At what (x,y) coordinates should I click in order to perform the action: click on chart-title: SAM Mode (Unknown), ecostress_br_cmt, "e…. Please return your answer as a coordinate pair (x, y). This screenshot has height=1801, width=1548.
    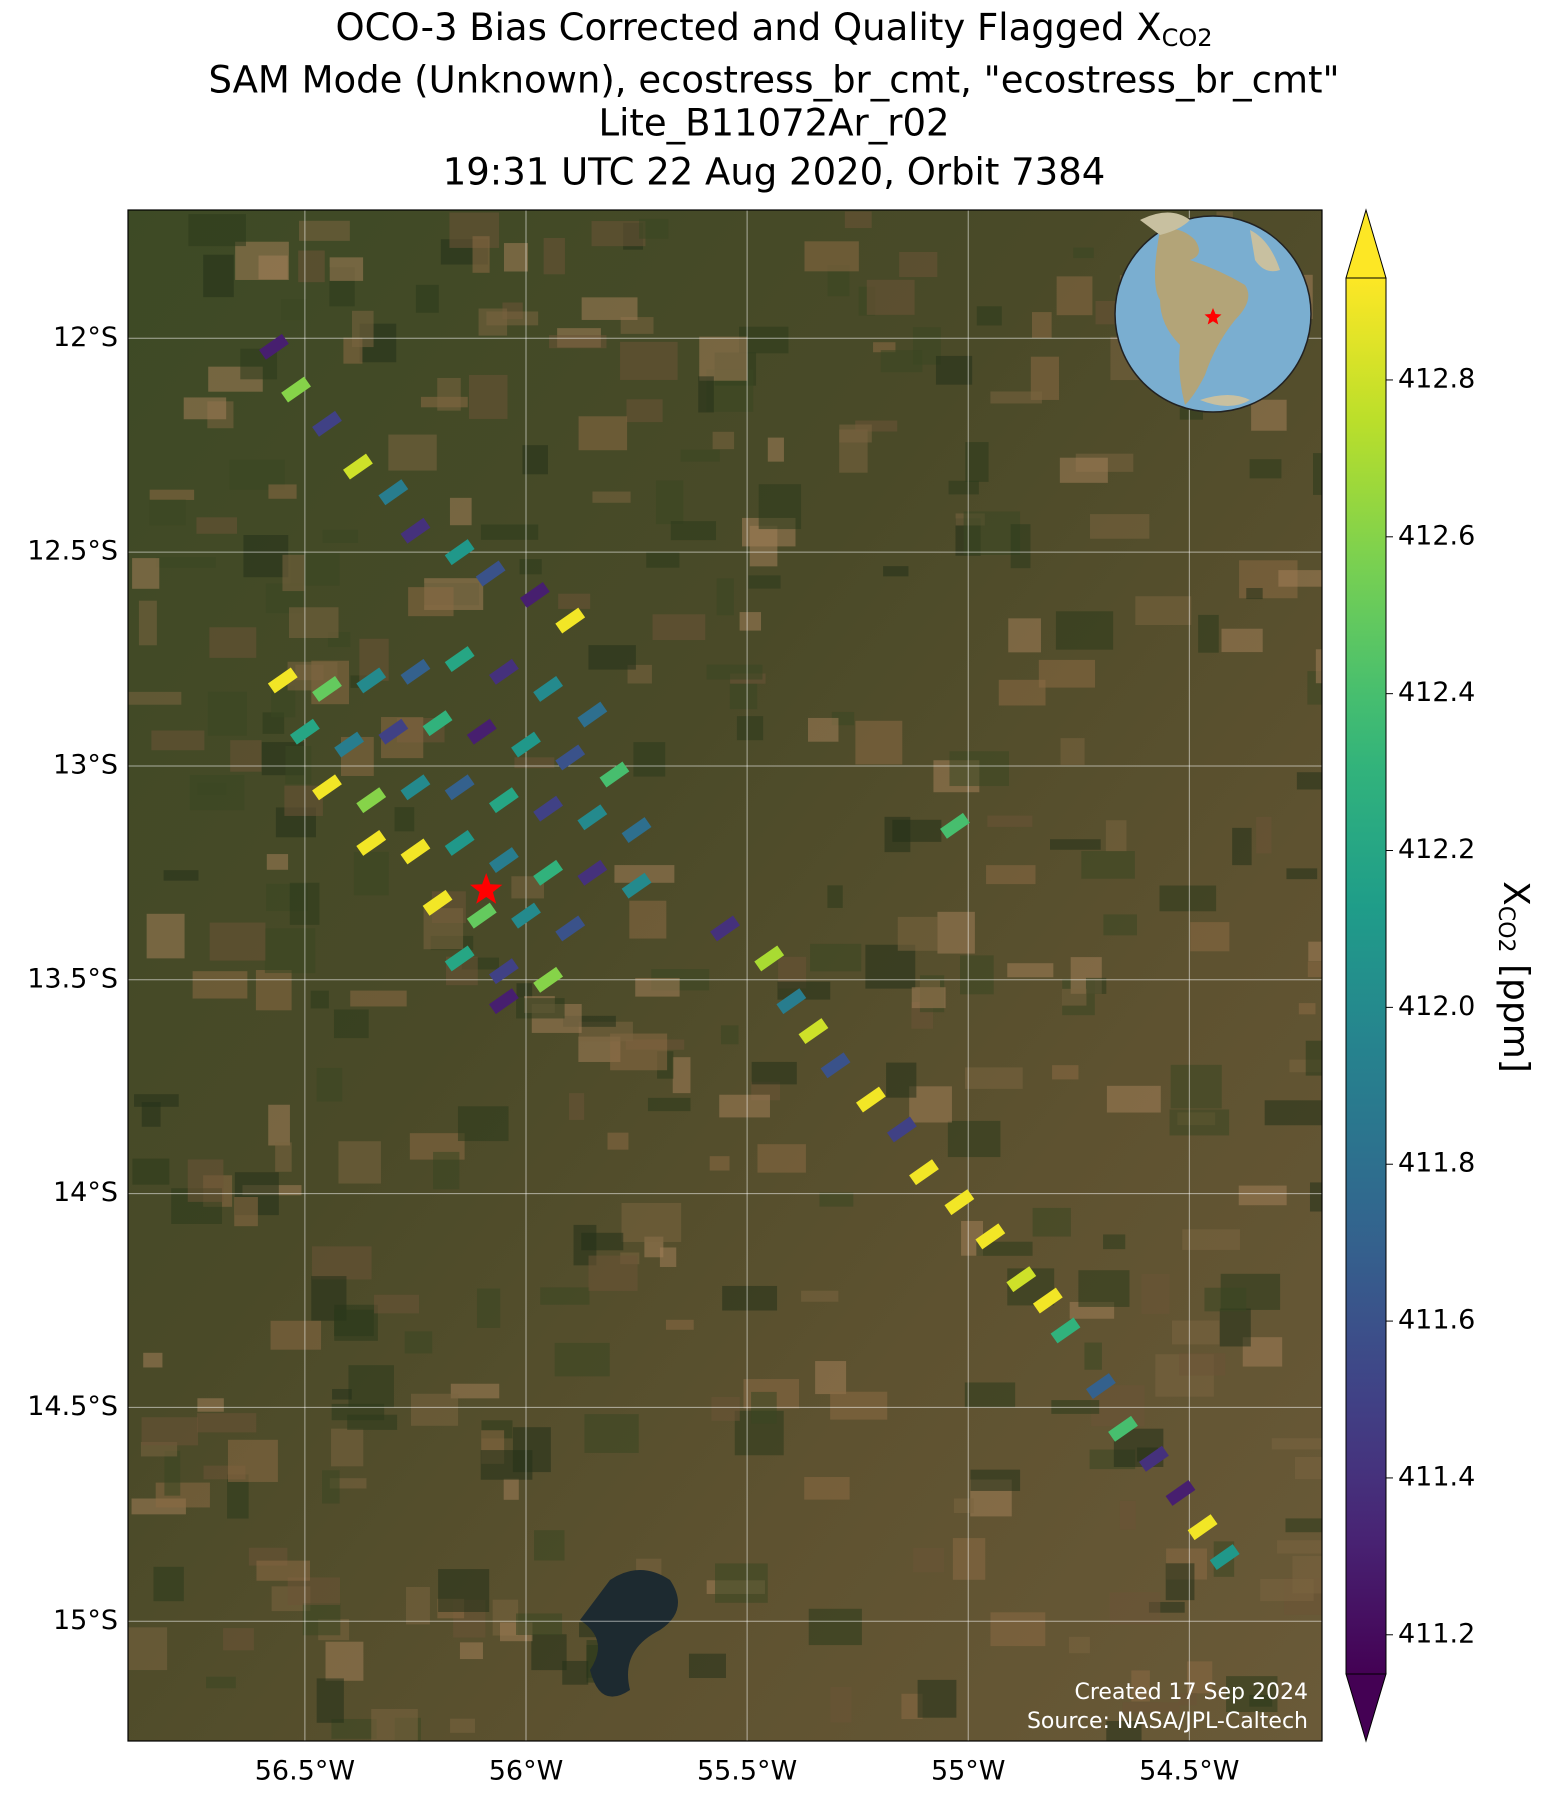
    Looking at the image, I should click on (773, 80).